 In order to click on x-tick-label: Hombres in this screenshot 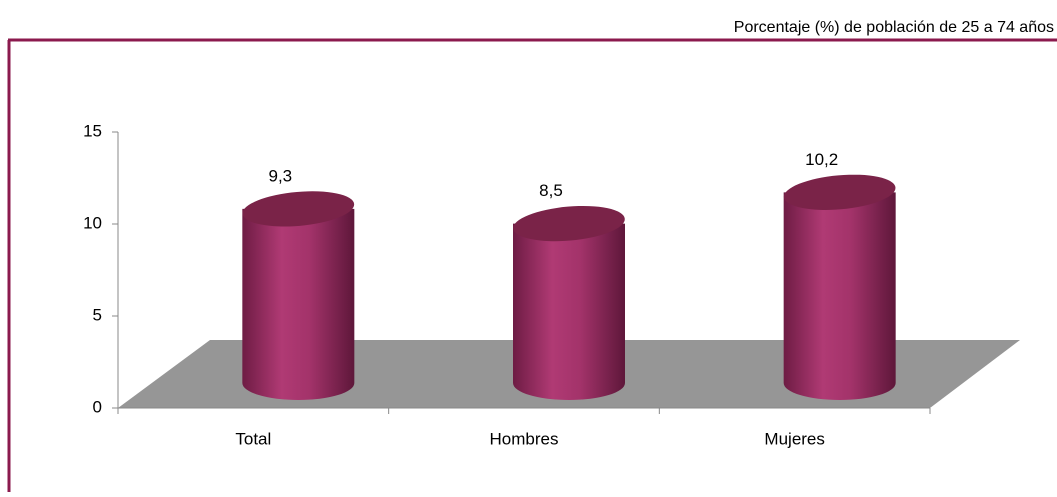, I will do `click(524, 438)`.